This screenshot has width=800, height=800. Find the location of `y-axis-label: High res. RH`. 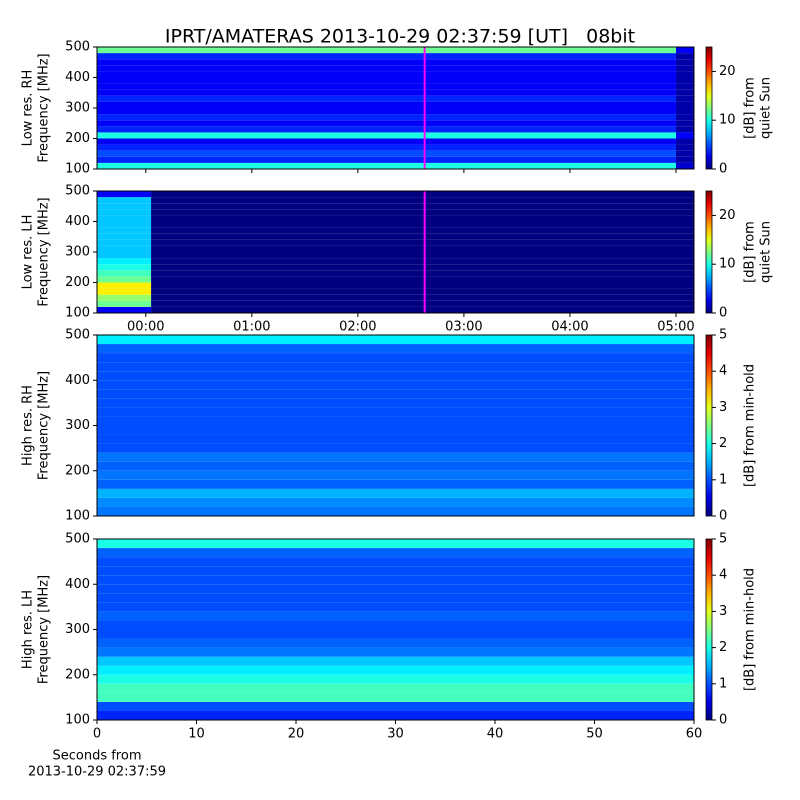

y-axis-label: High res. RH is located at coordinates (28, 425).